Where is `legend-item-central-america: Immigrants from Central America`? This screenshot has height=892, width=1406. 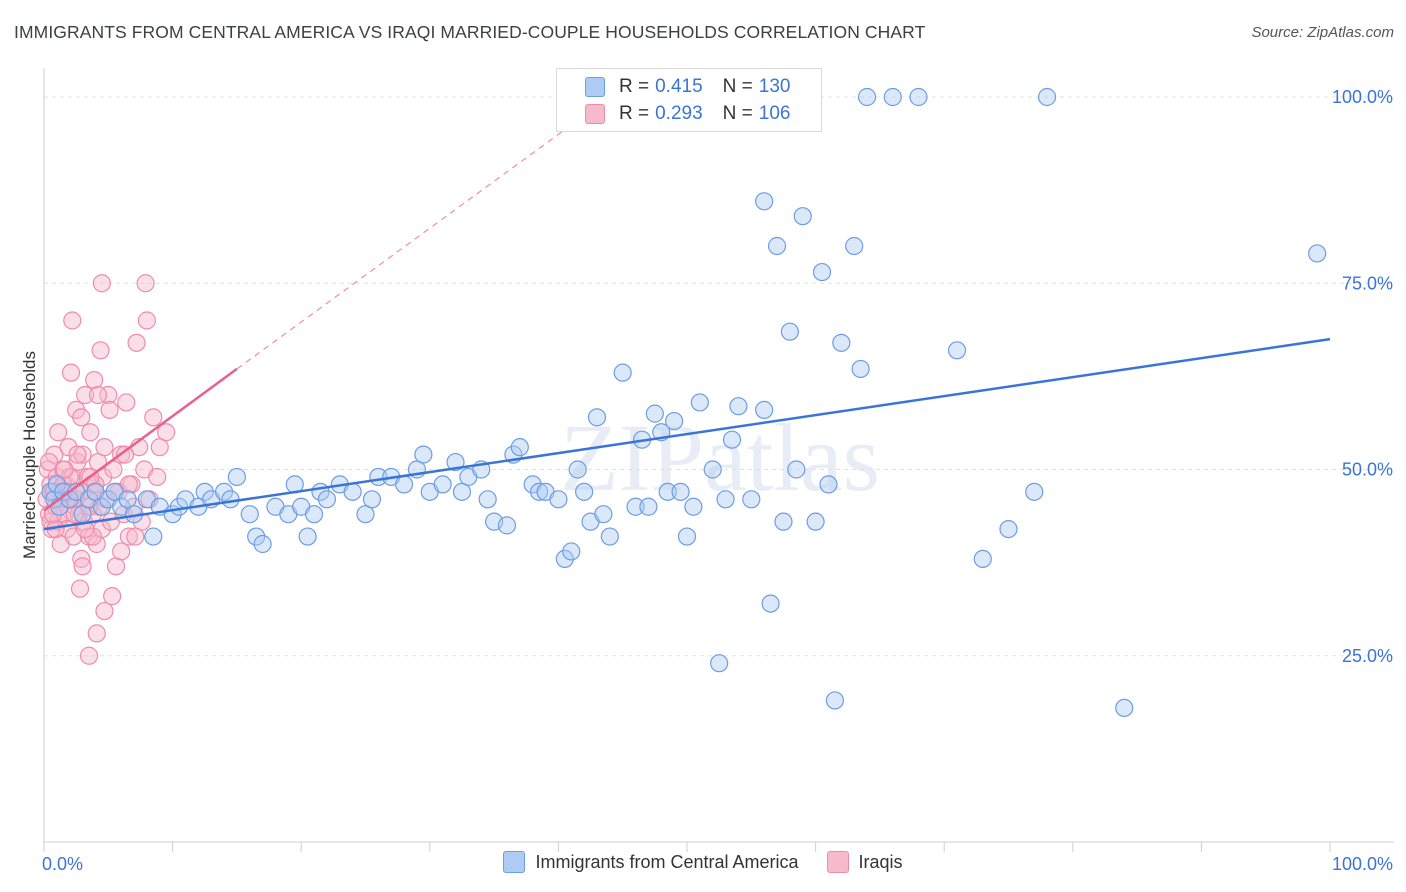 legend-item-central-america: Immigrants from Central America is located at coordinates (651, 862).